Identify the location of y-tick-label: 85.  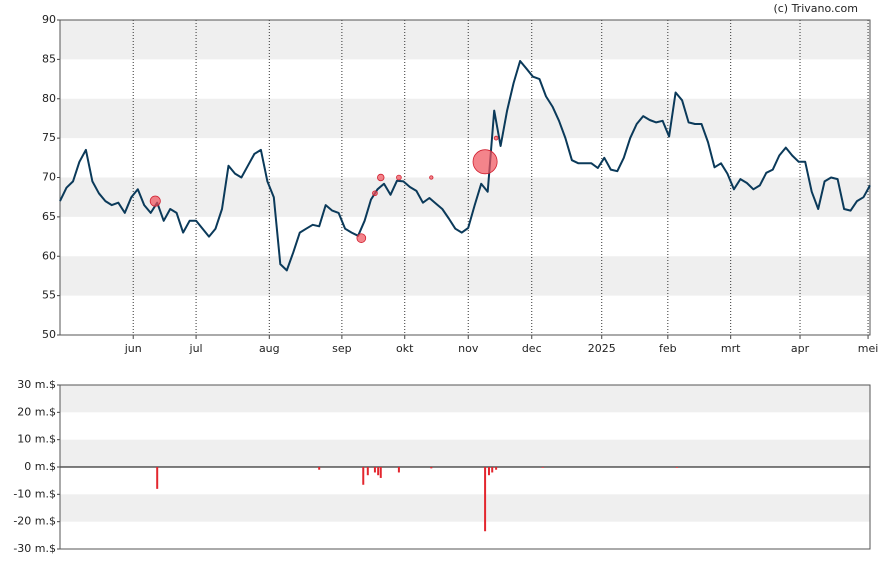
(49, 58).